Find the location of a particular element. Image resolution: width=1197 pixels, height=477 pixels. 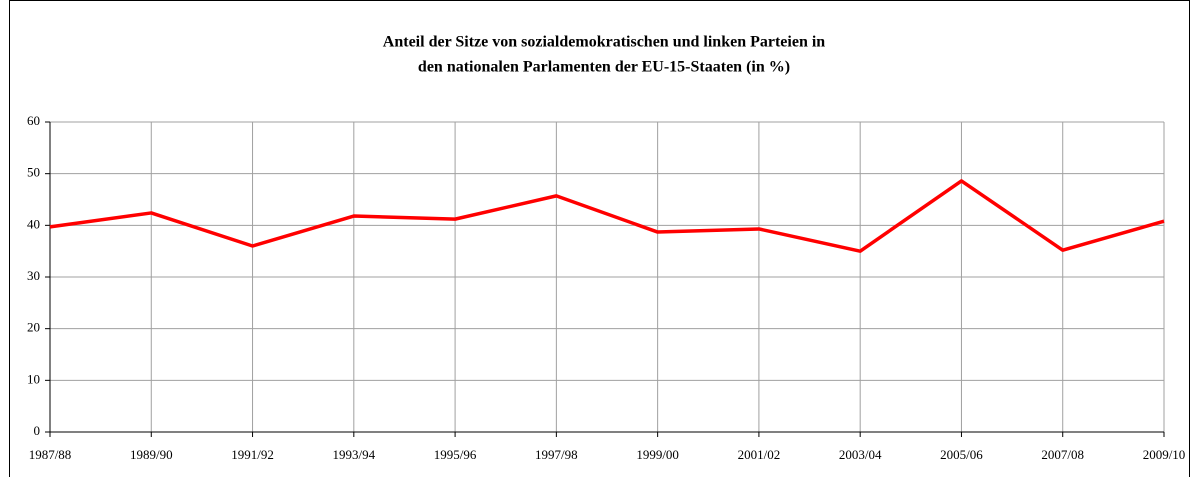

x-tick-label: 2003/04 is located at coordinates (860, 454).